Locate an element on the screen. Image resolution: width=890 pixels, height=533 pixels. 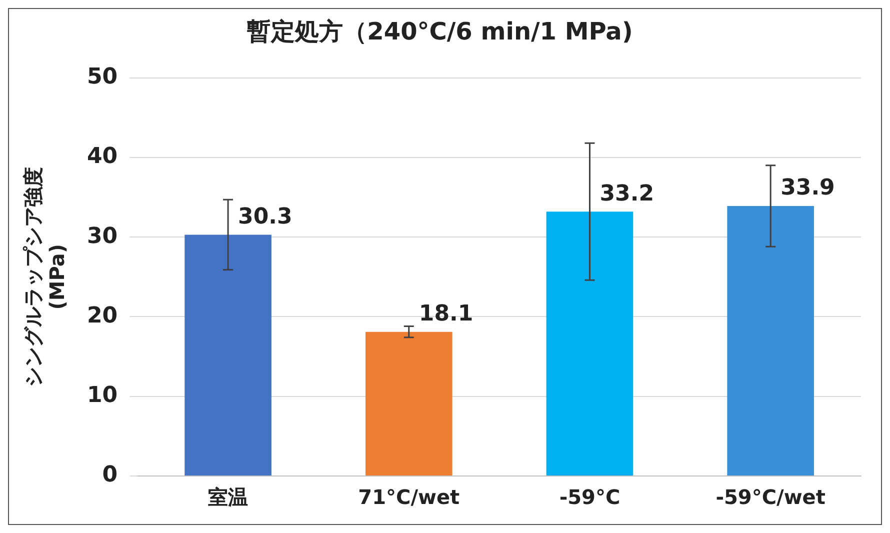
data-label: 18.1 is located at coordinates (446, 314).